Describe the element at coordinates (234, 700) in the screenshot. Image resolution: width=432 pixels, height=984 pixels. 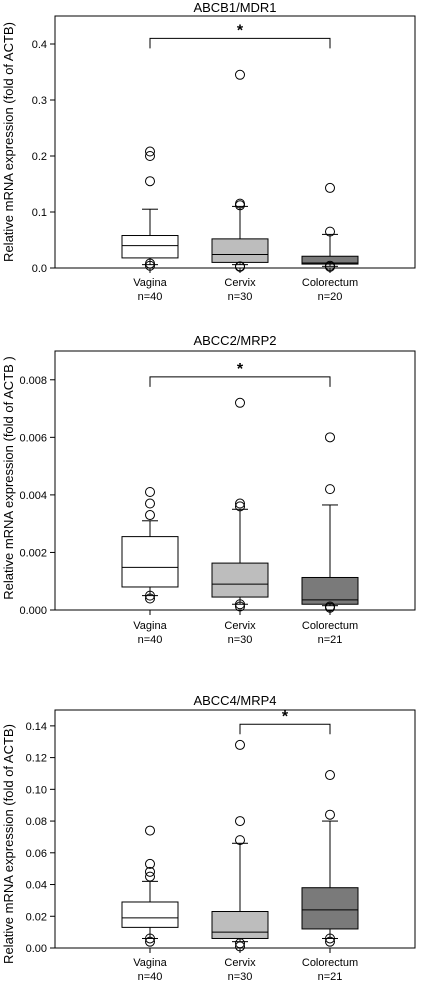
I see `chart-title: ABCC4/MRP4` at that location.